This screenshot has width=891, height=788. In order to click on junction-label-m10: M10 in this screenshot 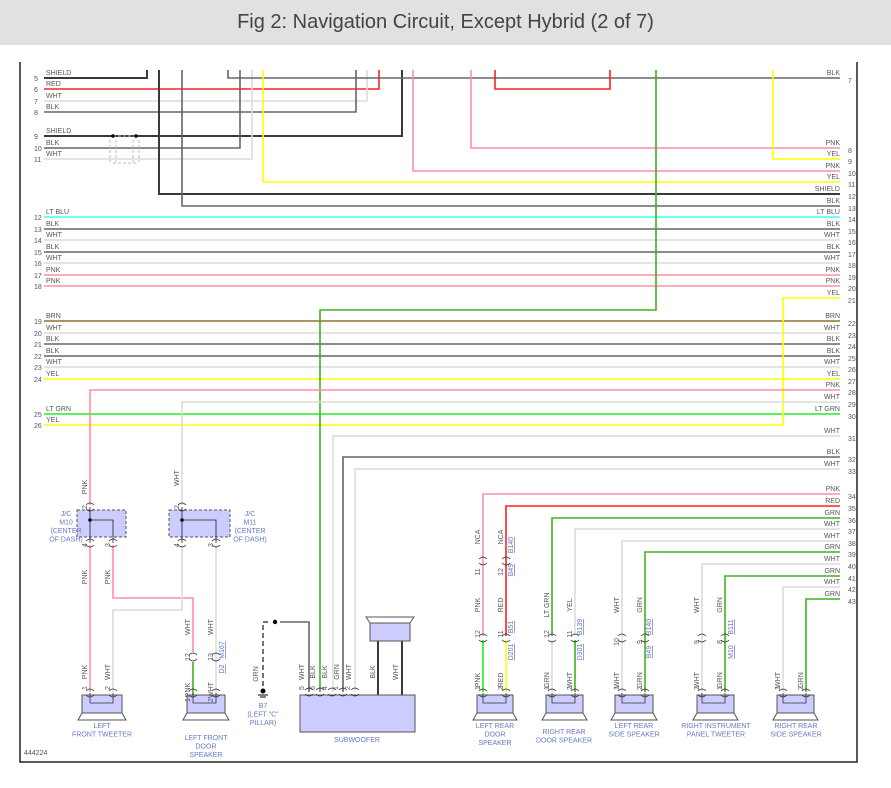, I will do `click(66, 523)`.